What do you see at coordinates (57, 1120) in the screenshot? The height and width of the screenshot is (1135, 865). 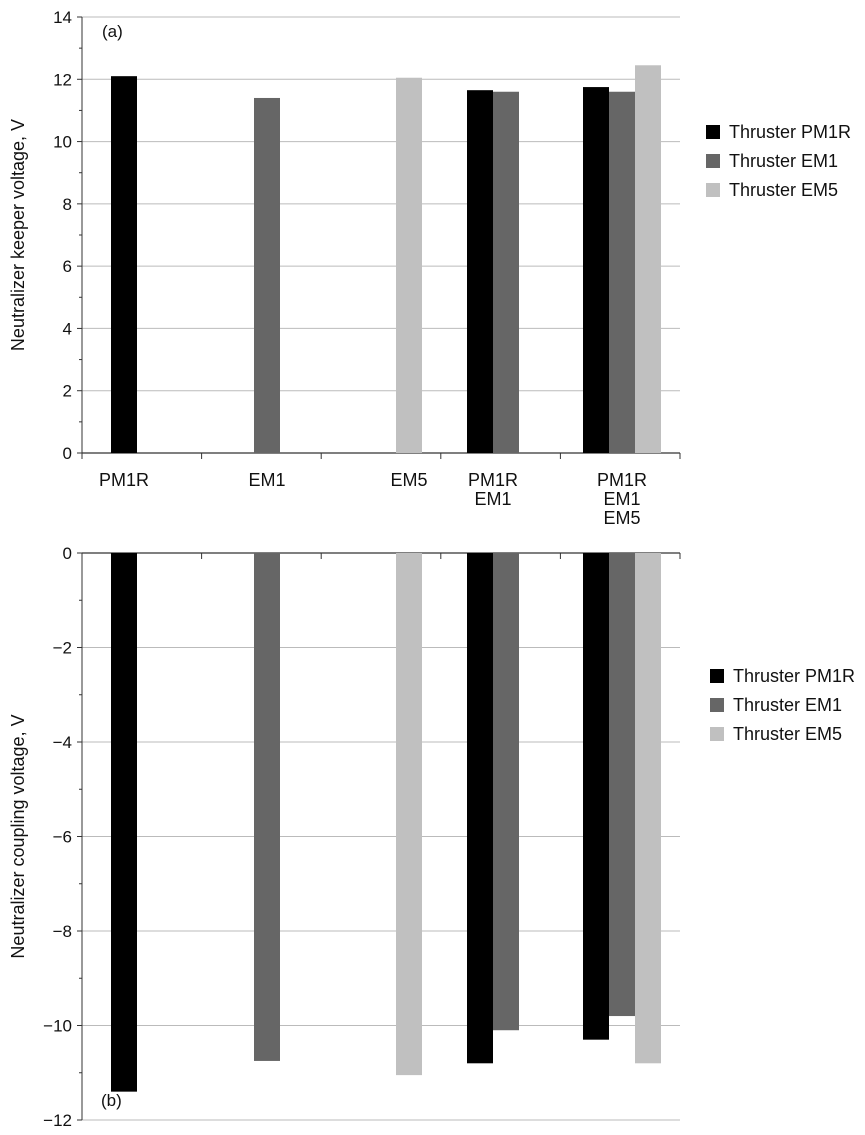 I see `y-tick-label: −12` at bounding box center [57, 1120].